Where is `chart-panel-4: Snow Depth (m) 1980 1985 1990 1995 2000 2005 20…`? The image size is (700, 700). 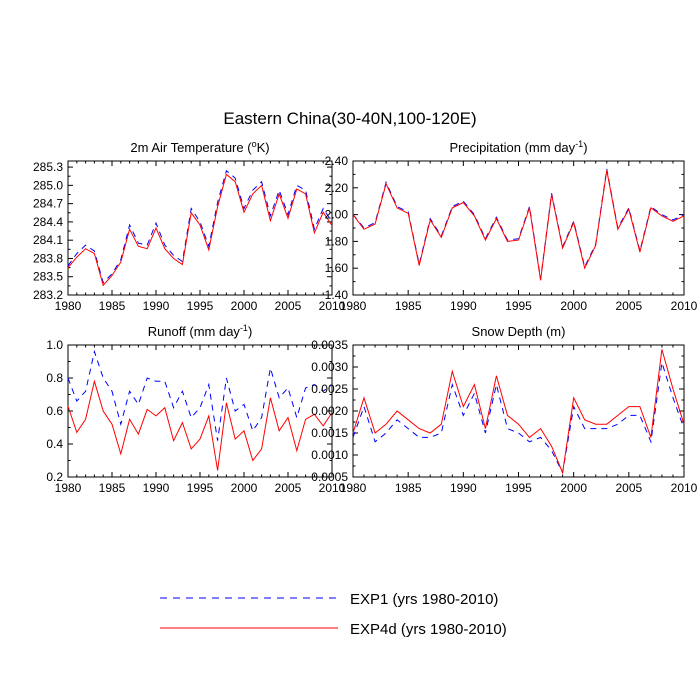
chart-panel-4: Snow Depth (m) 1980 1985 1990 1995 2000 2005 20… is located at coordinates (504, 409).